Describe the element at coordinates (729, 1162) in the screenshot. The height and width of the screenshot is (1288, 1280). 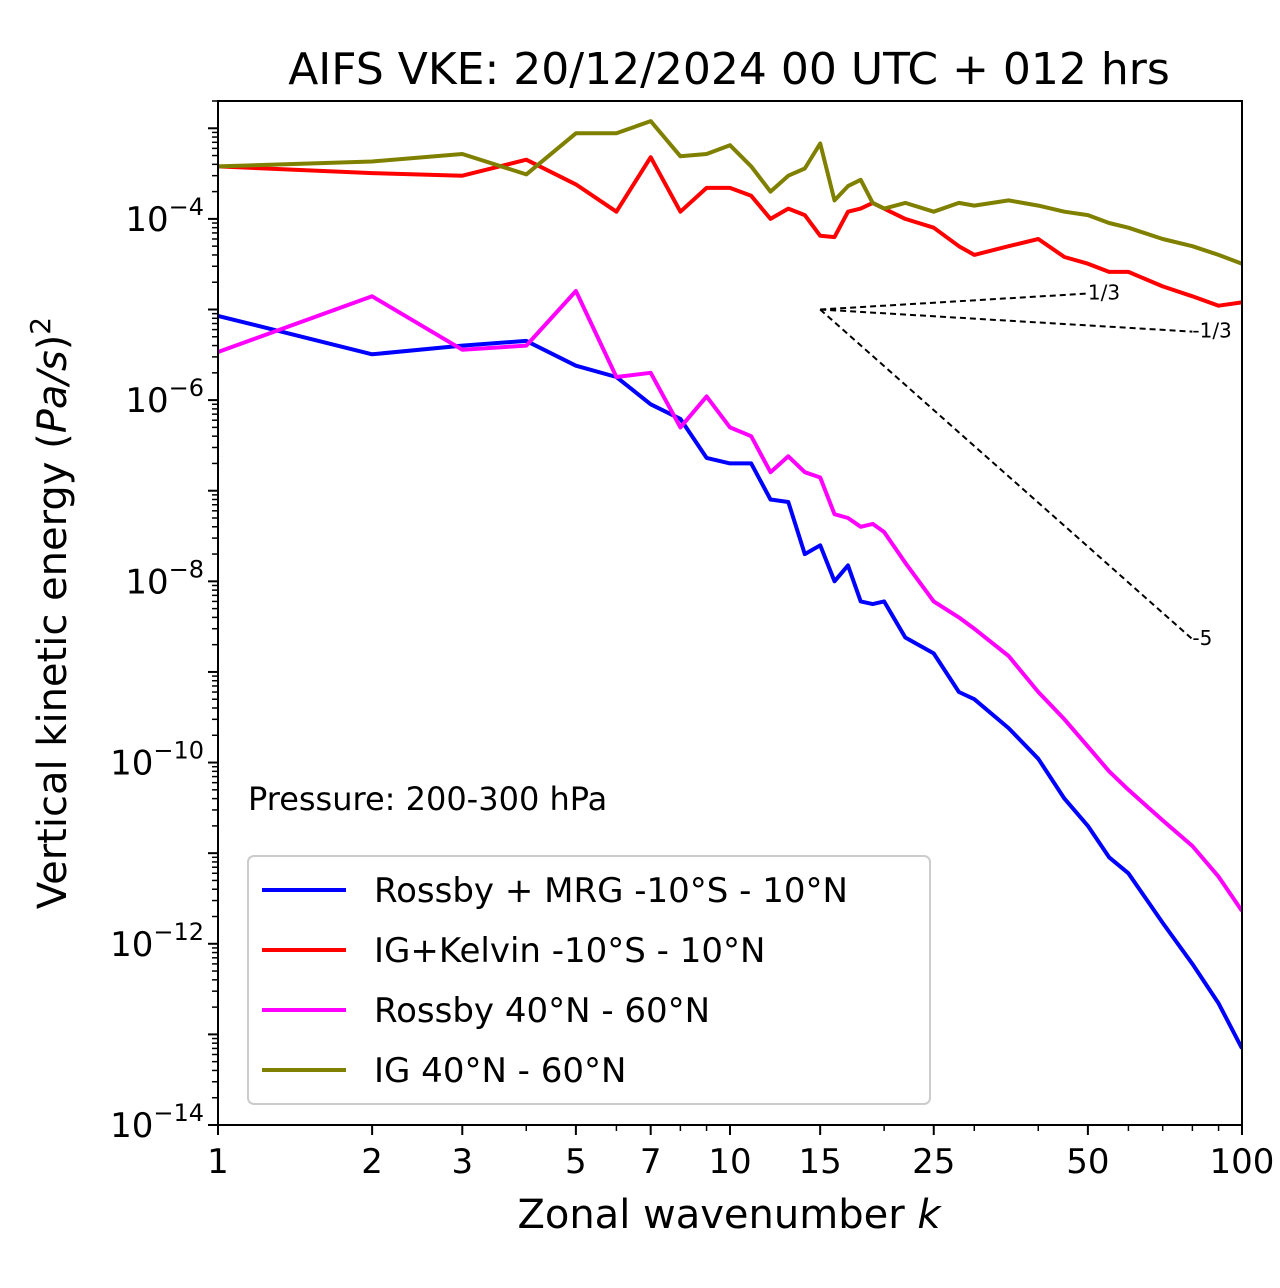
I see `x-tick-label: 10` at that location.